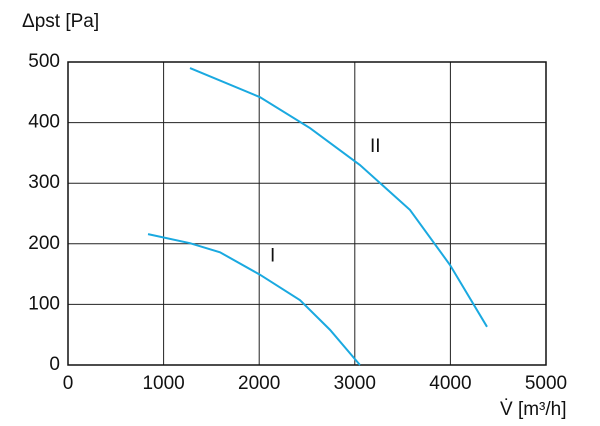 The width and height of the screenshot is (600, 426). What do you see at coordinates (272, 256) in the screenshot?
I see `series-label: I` at bounding box center [272, 256].